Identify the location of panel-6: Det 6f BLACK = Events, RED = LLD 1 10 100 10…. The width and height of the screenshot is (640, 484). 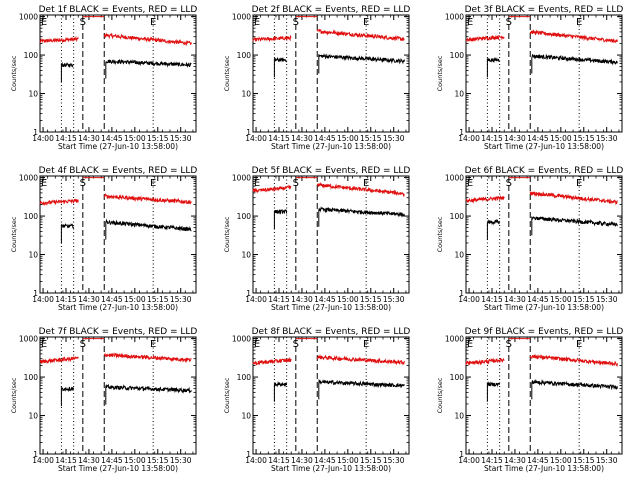
(529, 239).